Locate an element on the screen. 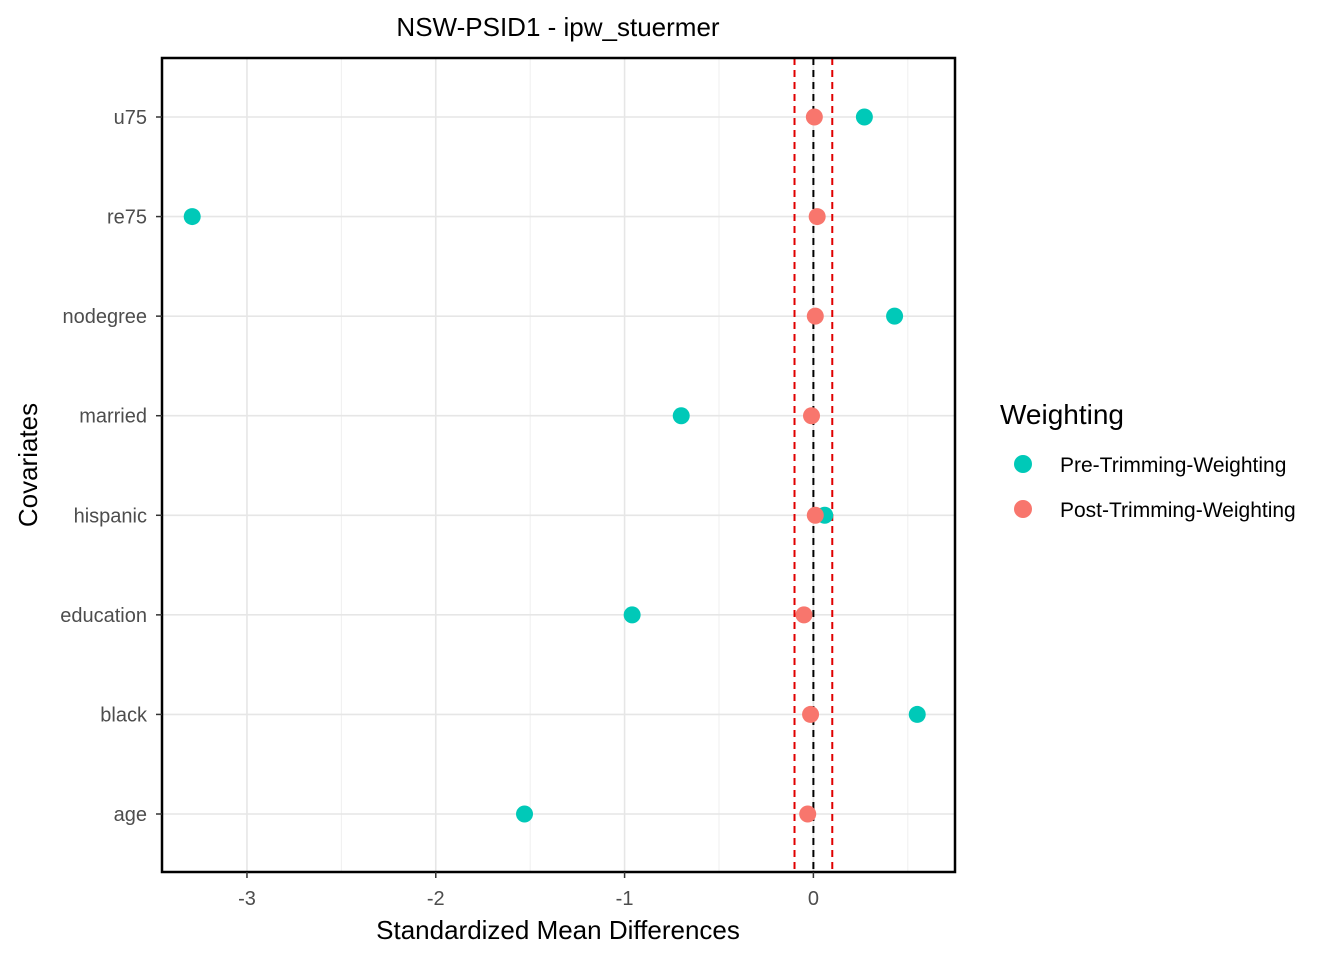  y-tick-label: black is located at coordinates (124, 715).